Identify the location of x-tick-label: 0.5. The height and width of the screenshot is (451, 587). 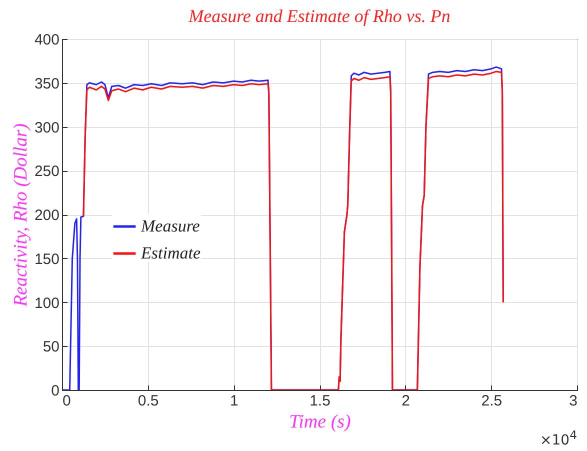
(148, 401).